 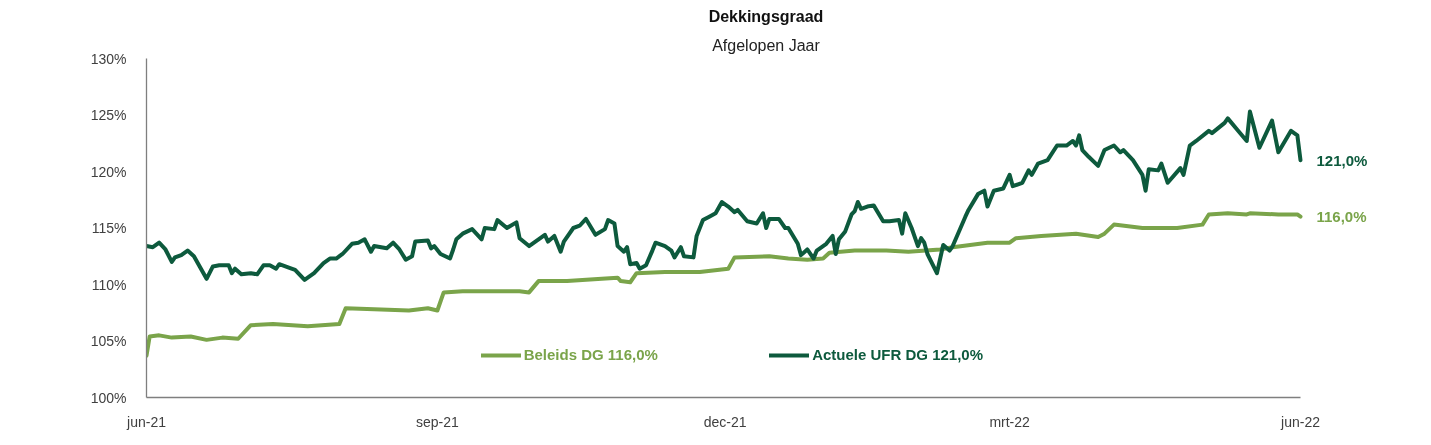 I want to click on chart-subtitle: Afgelopen Jaar, so click(x=766, y=45).